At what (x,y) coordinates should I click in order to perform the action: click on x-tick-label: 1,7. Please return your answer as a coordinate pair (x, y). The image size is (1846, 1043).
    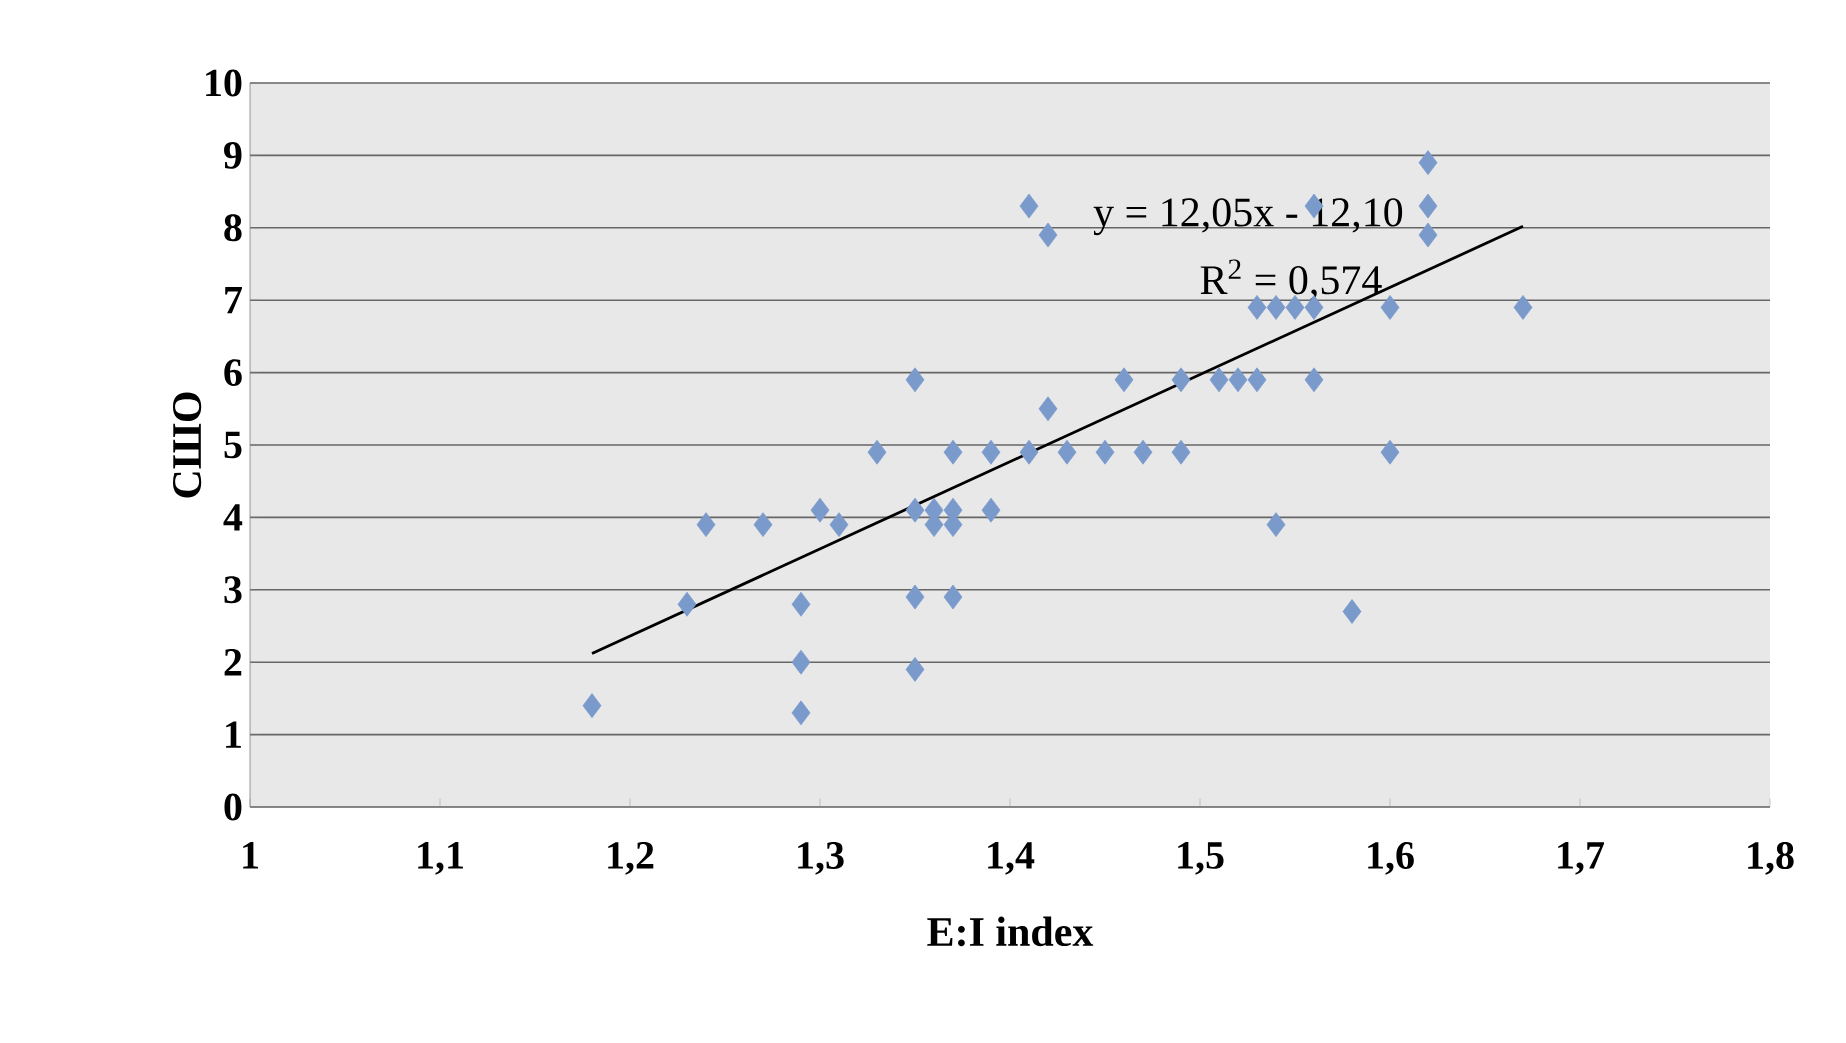
    Looking at the image, I should click on (1581, 858).